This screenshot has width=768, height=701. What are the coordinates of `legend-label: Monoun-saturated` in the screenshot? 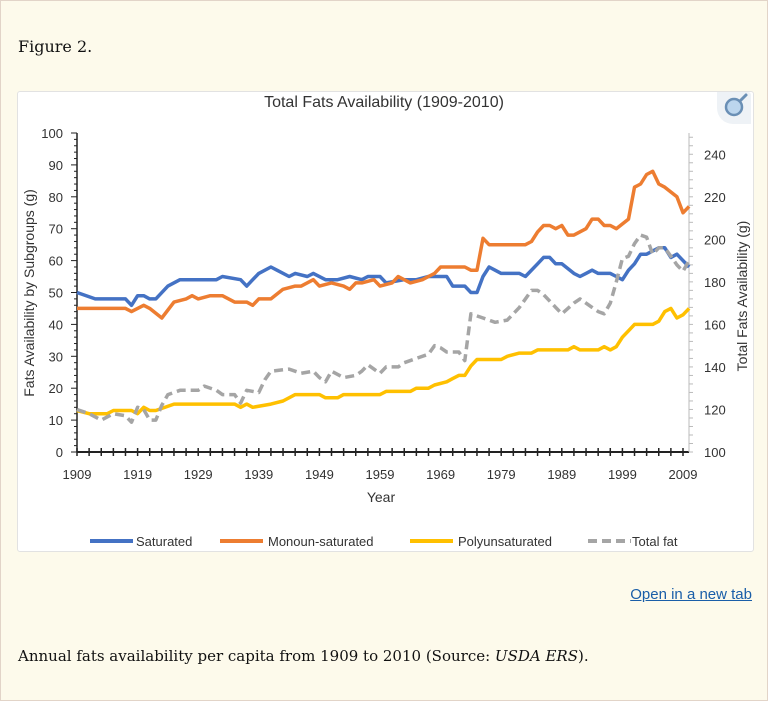 It's located at (321, 541).